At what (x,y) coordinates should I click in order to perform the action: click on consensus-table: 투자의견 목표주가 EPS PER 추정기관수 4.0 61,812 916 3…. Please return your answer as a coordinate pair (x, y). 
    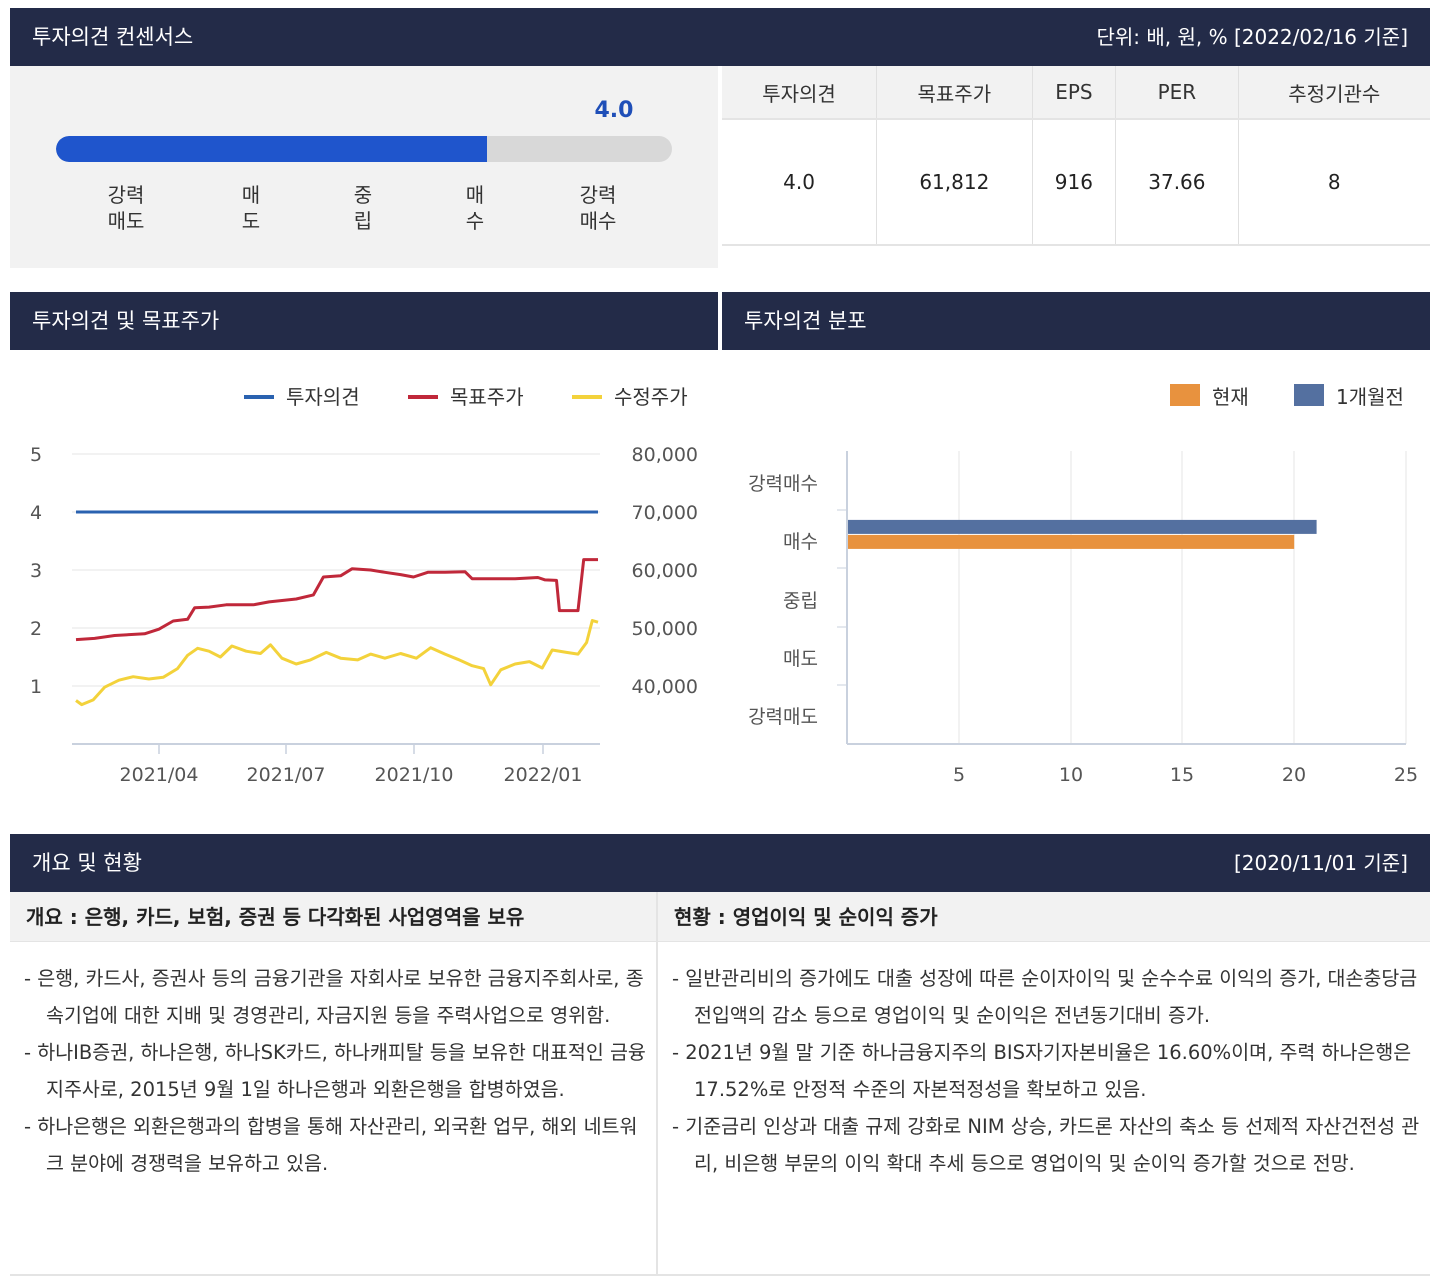
    Looking at the image, I should click on (1076, 156).